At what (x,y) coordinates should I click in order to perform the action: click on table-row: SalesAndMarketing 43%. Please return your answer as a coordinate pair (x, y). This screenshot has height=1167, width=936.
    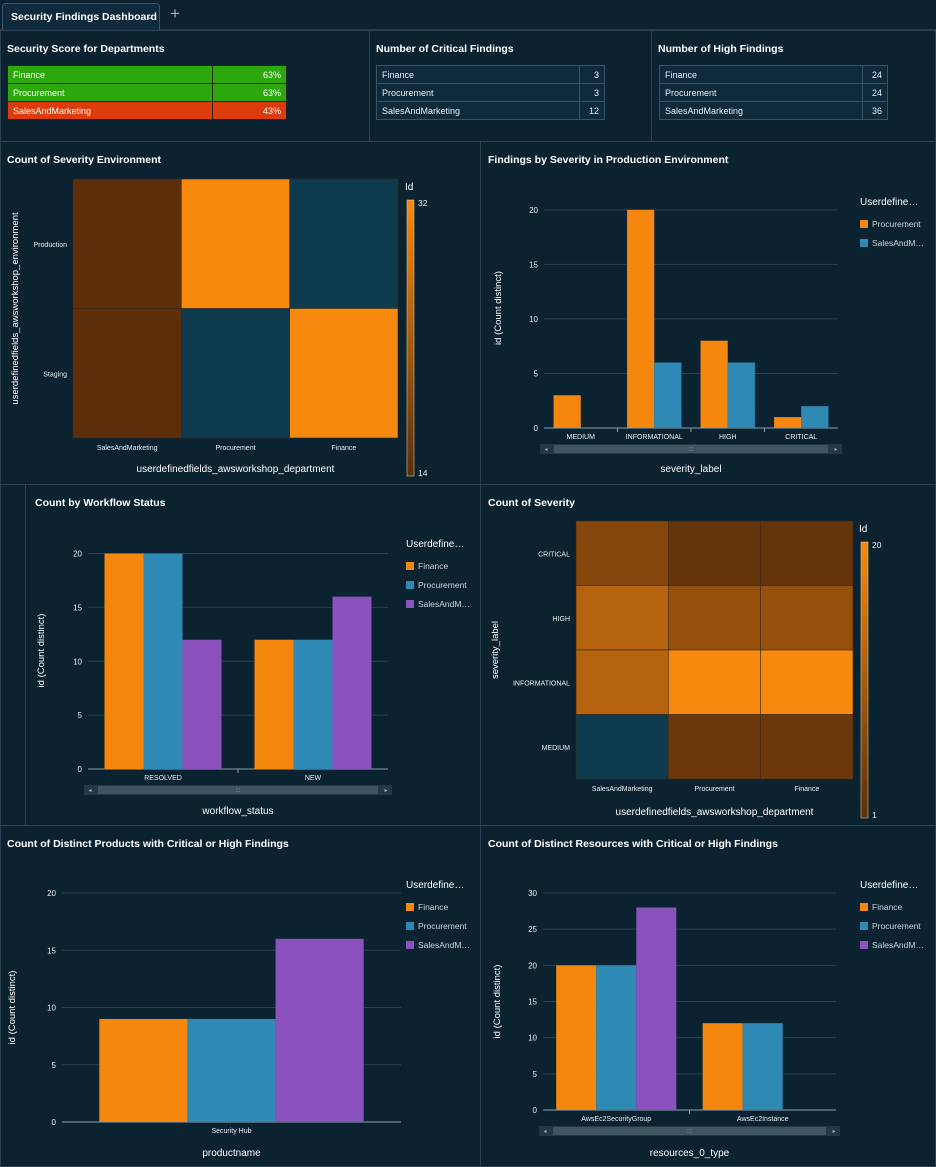
    Looking at the image, I should click on (147, 110).